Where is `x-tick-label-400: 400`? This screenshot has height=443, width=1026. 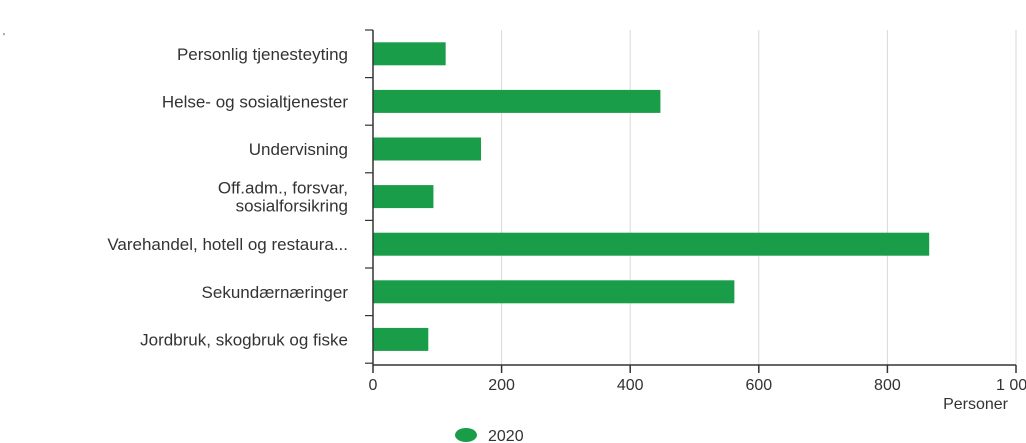 x-tick-label-400: 400 is located at coordinates (630, 385).